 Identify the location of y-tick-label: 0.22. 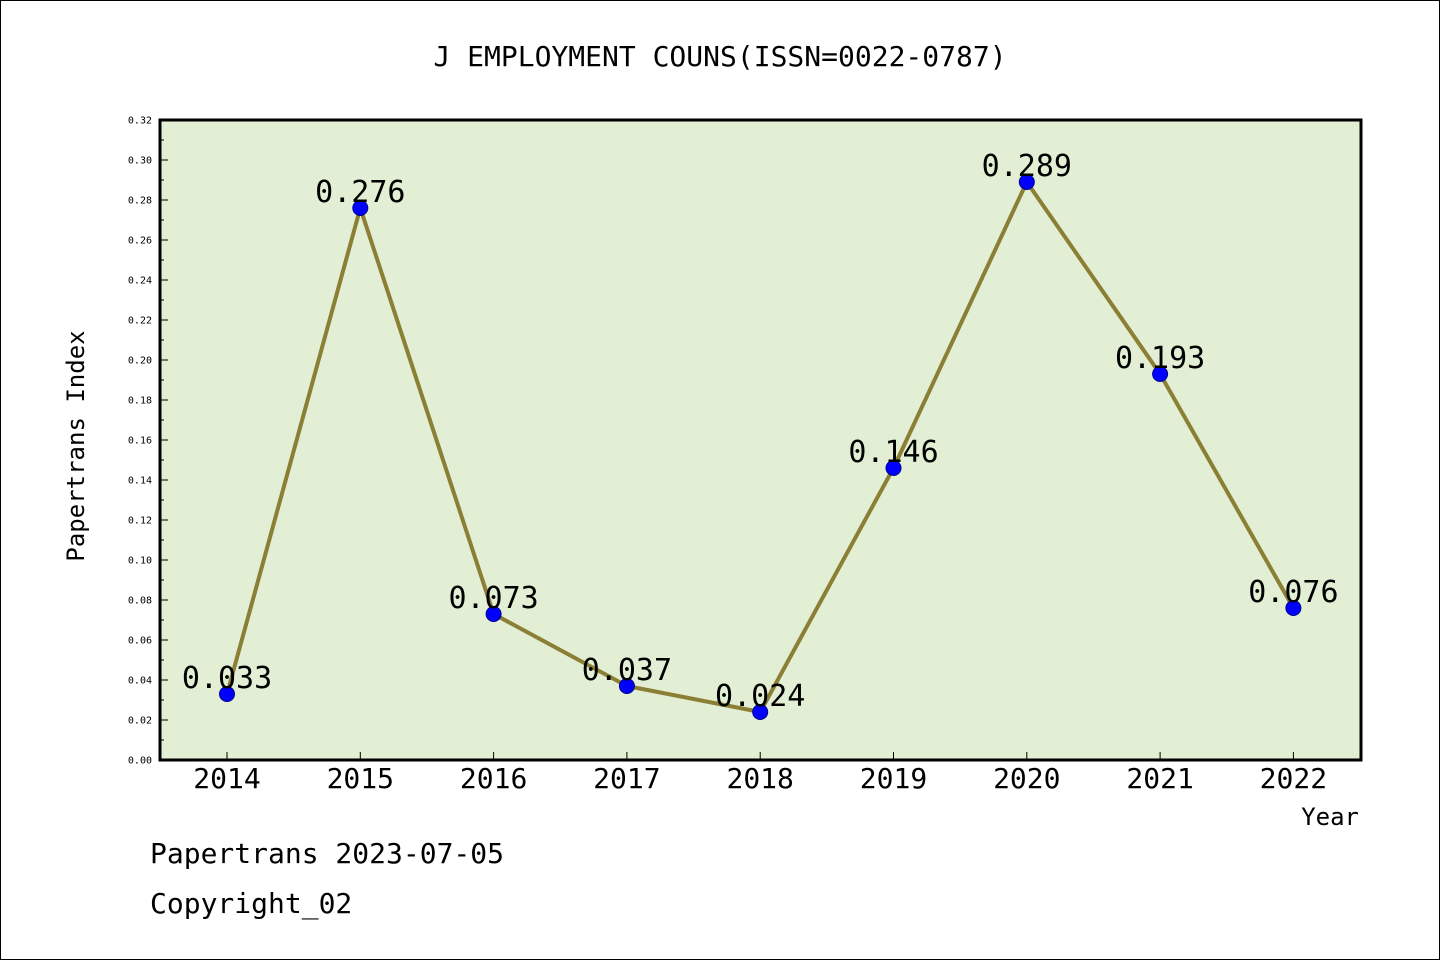
(140, 321).